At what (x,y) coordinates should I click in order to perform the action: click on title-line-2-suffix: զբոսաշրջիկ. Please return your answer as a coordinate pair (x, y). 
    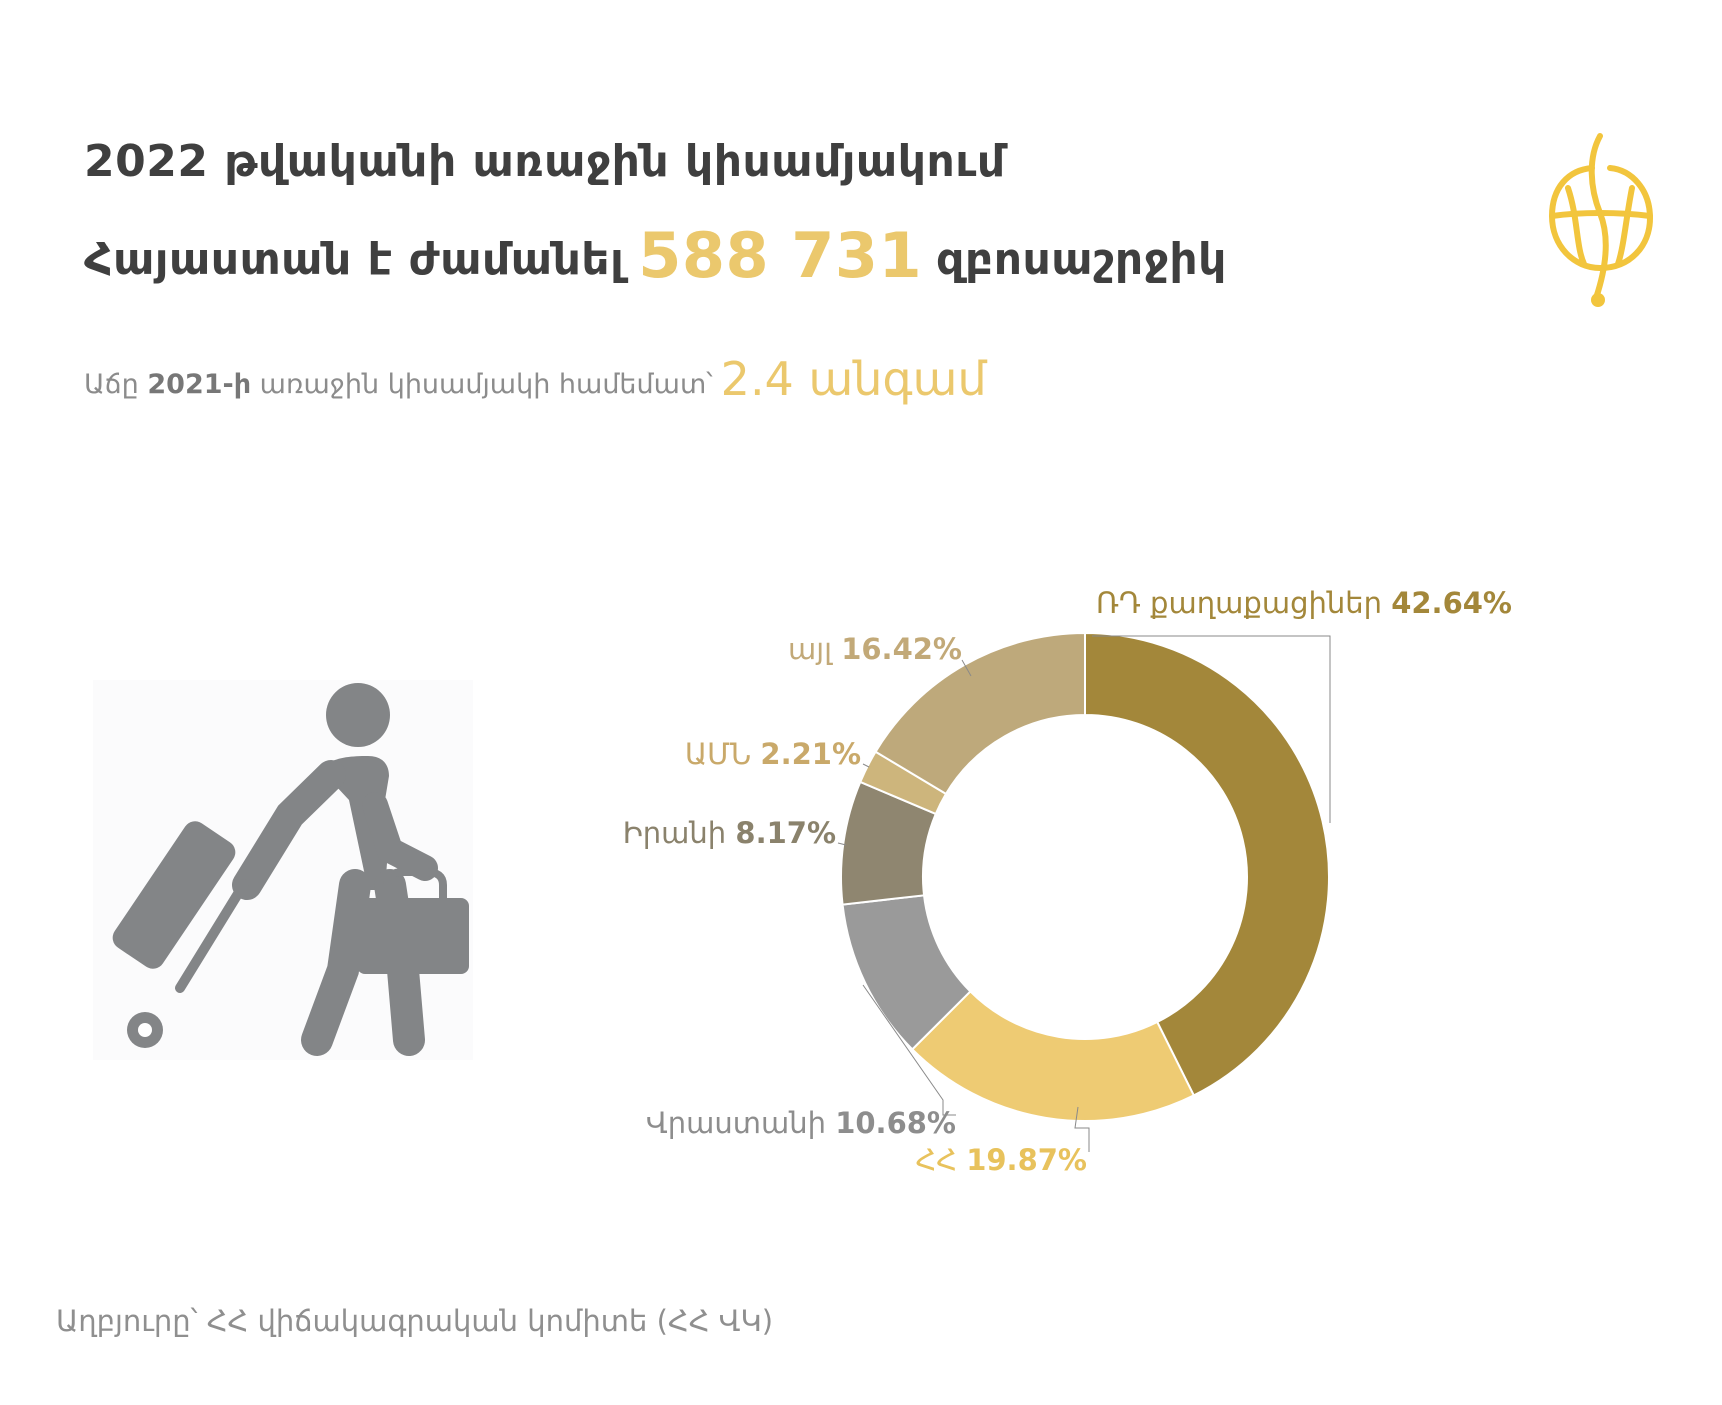
    Looking at the image, I should click on (1081, 259).